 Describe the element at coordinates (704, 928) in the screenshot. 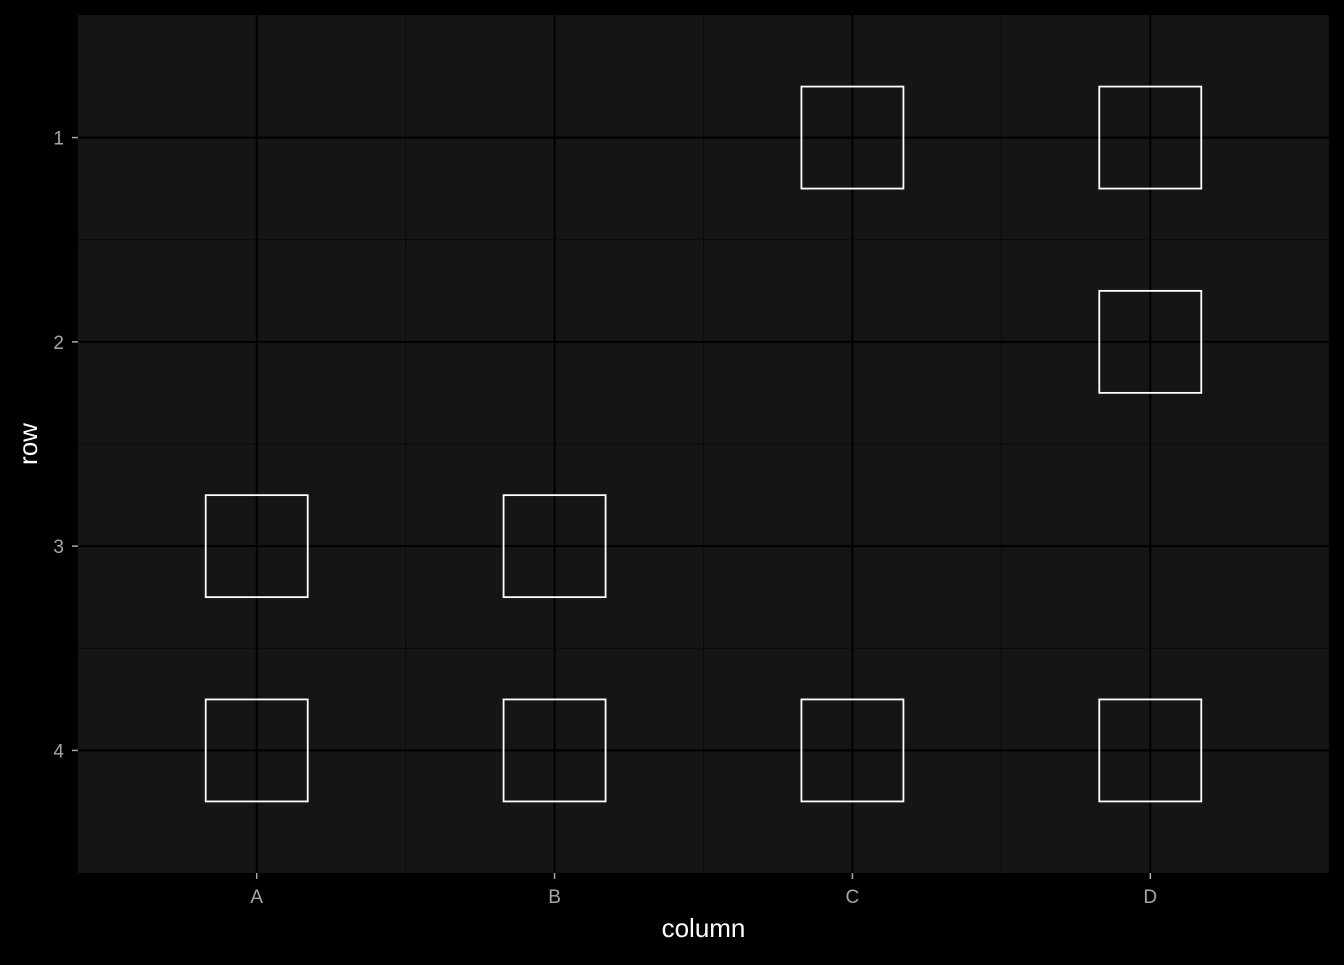

I see `x-axis-title: column` at that location.